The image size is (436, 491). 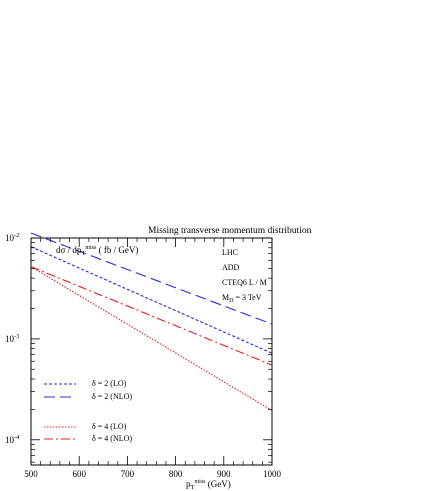 What do you see at coordinates (109, 426) in the screenshot?
I see `legend-label-delta4-lo: δ = 4 (LO)` at bounding box center [109, 426].